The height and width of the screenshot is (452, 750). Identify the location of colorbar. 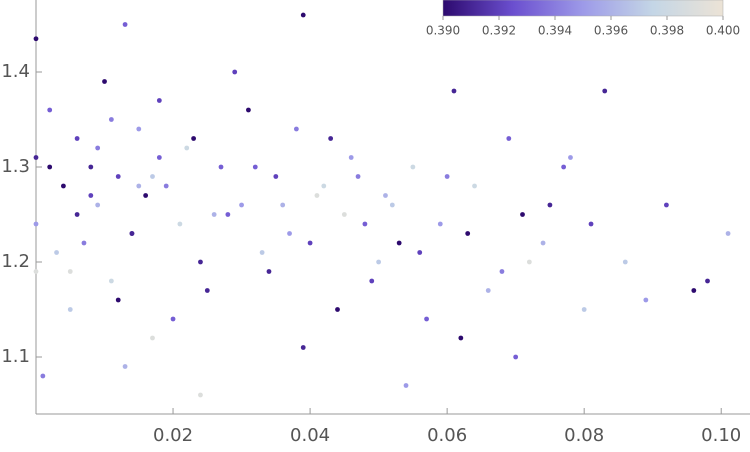
(583, 8).